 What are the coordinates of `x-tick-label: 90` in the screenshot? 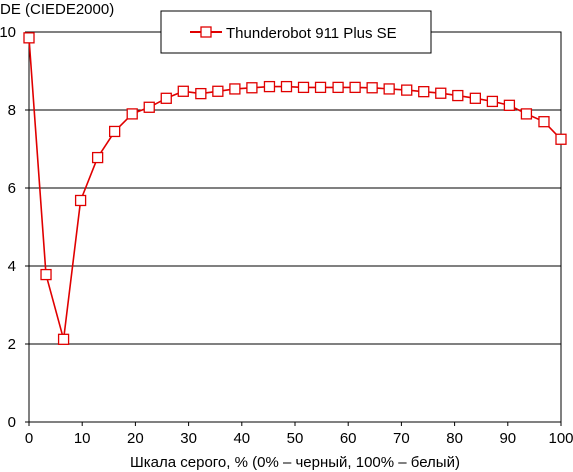 It's located at (507, 438).